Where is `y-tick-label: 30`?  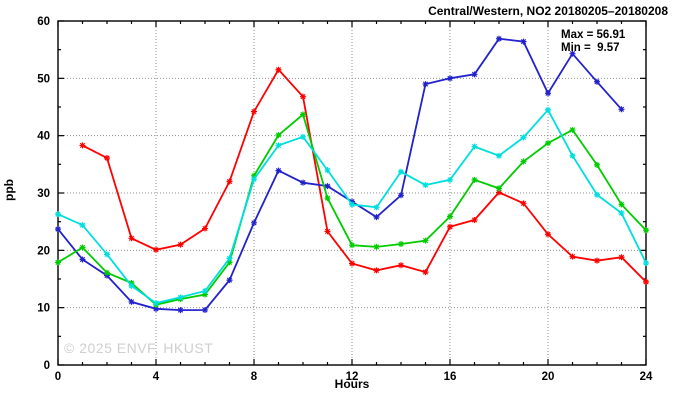
y-tick-label: 30 is located at coordinates (43, 194).